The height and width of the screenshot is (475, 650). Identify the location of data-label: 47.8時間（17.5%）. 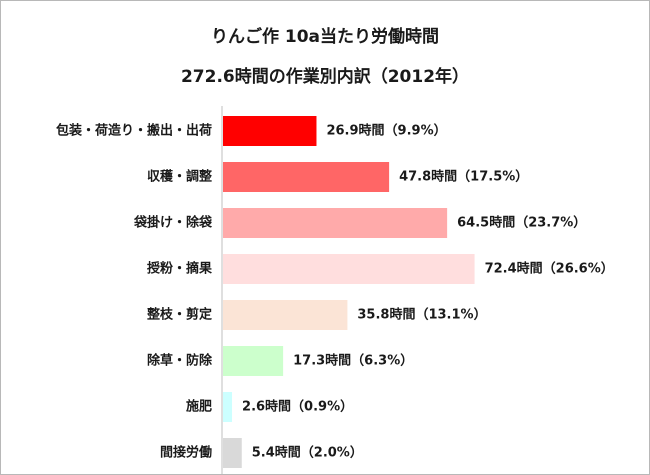
(463, 177).